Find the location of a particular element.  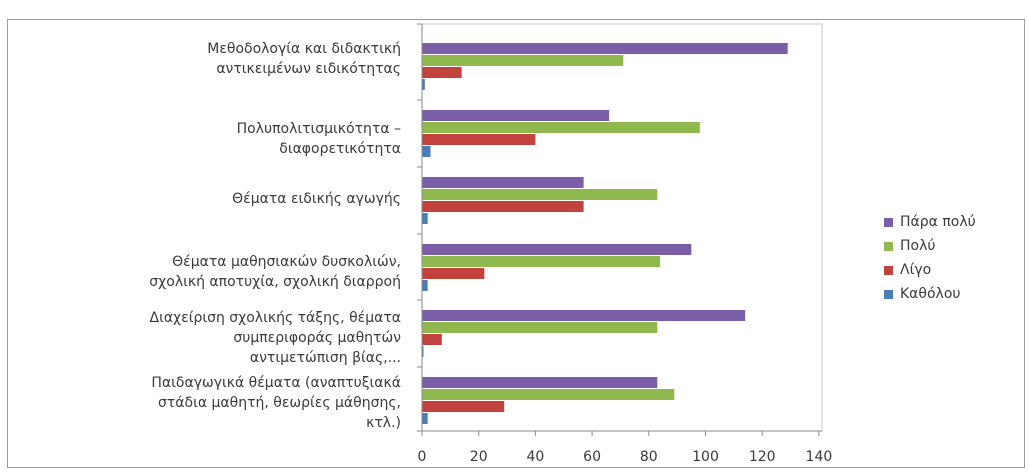

legend-item: Λίγο is located at coordinates (930, 270).